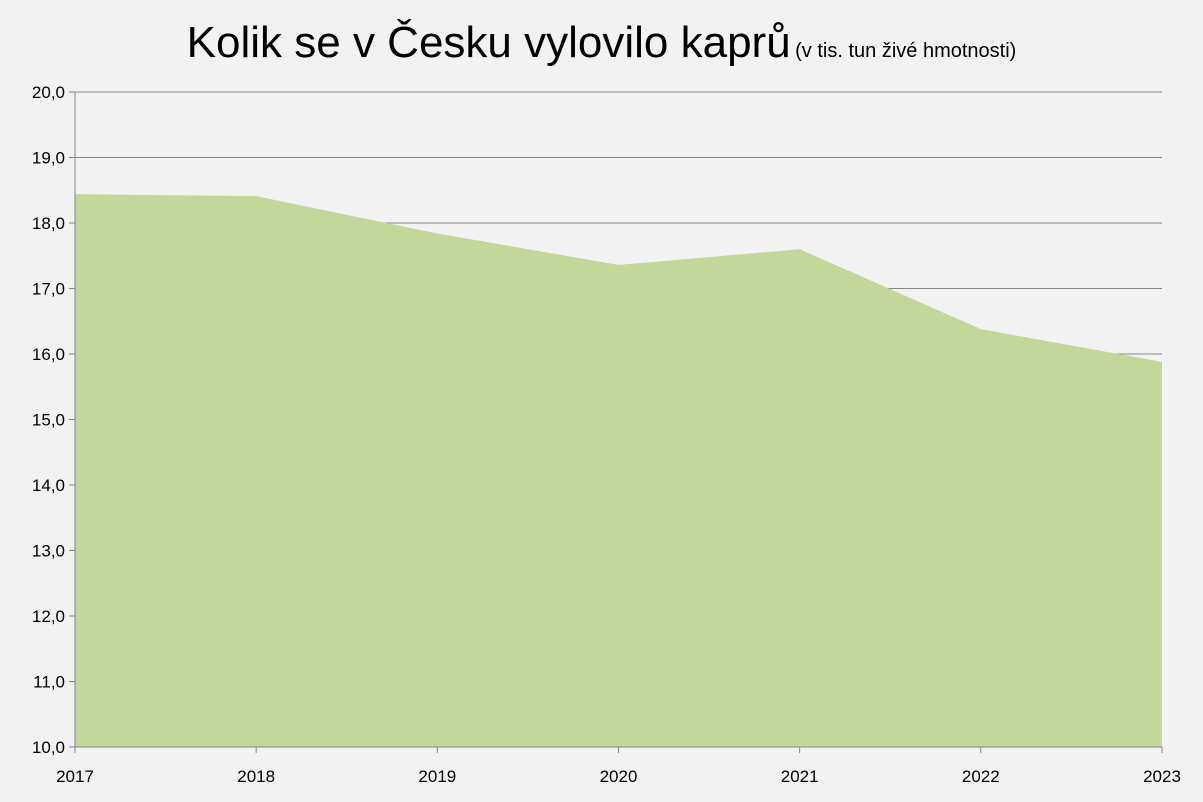  What do you see at coordinates (488, 42) in the screenshot?
I see `chart-title-main: Kolik se v Česku vylovilo kaprů` at bounding box center [488, 42].